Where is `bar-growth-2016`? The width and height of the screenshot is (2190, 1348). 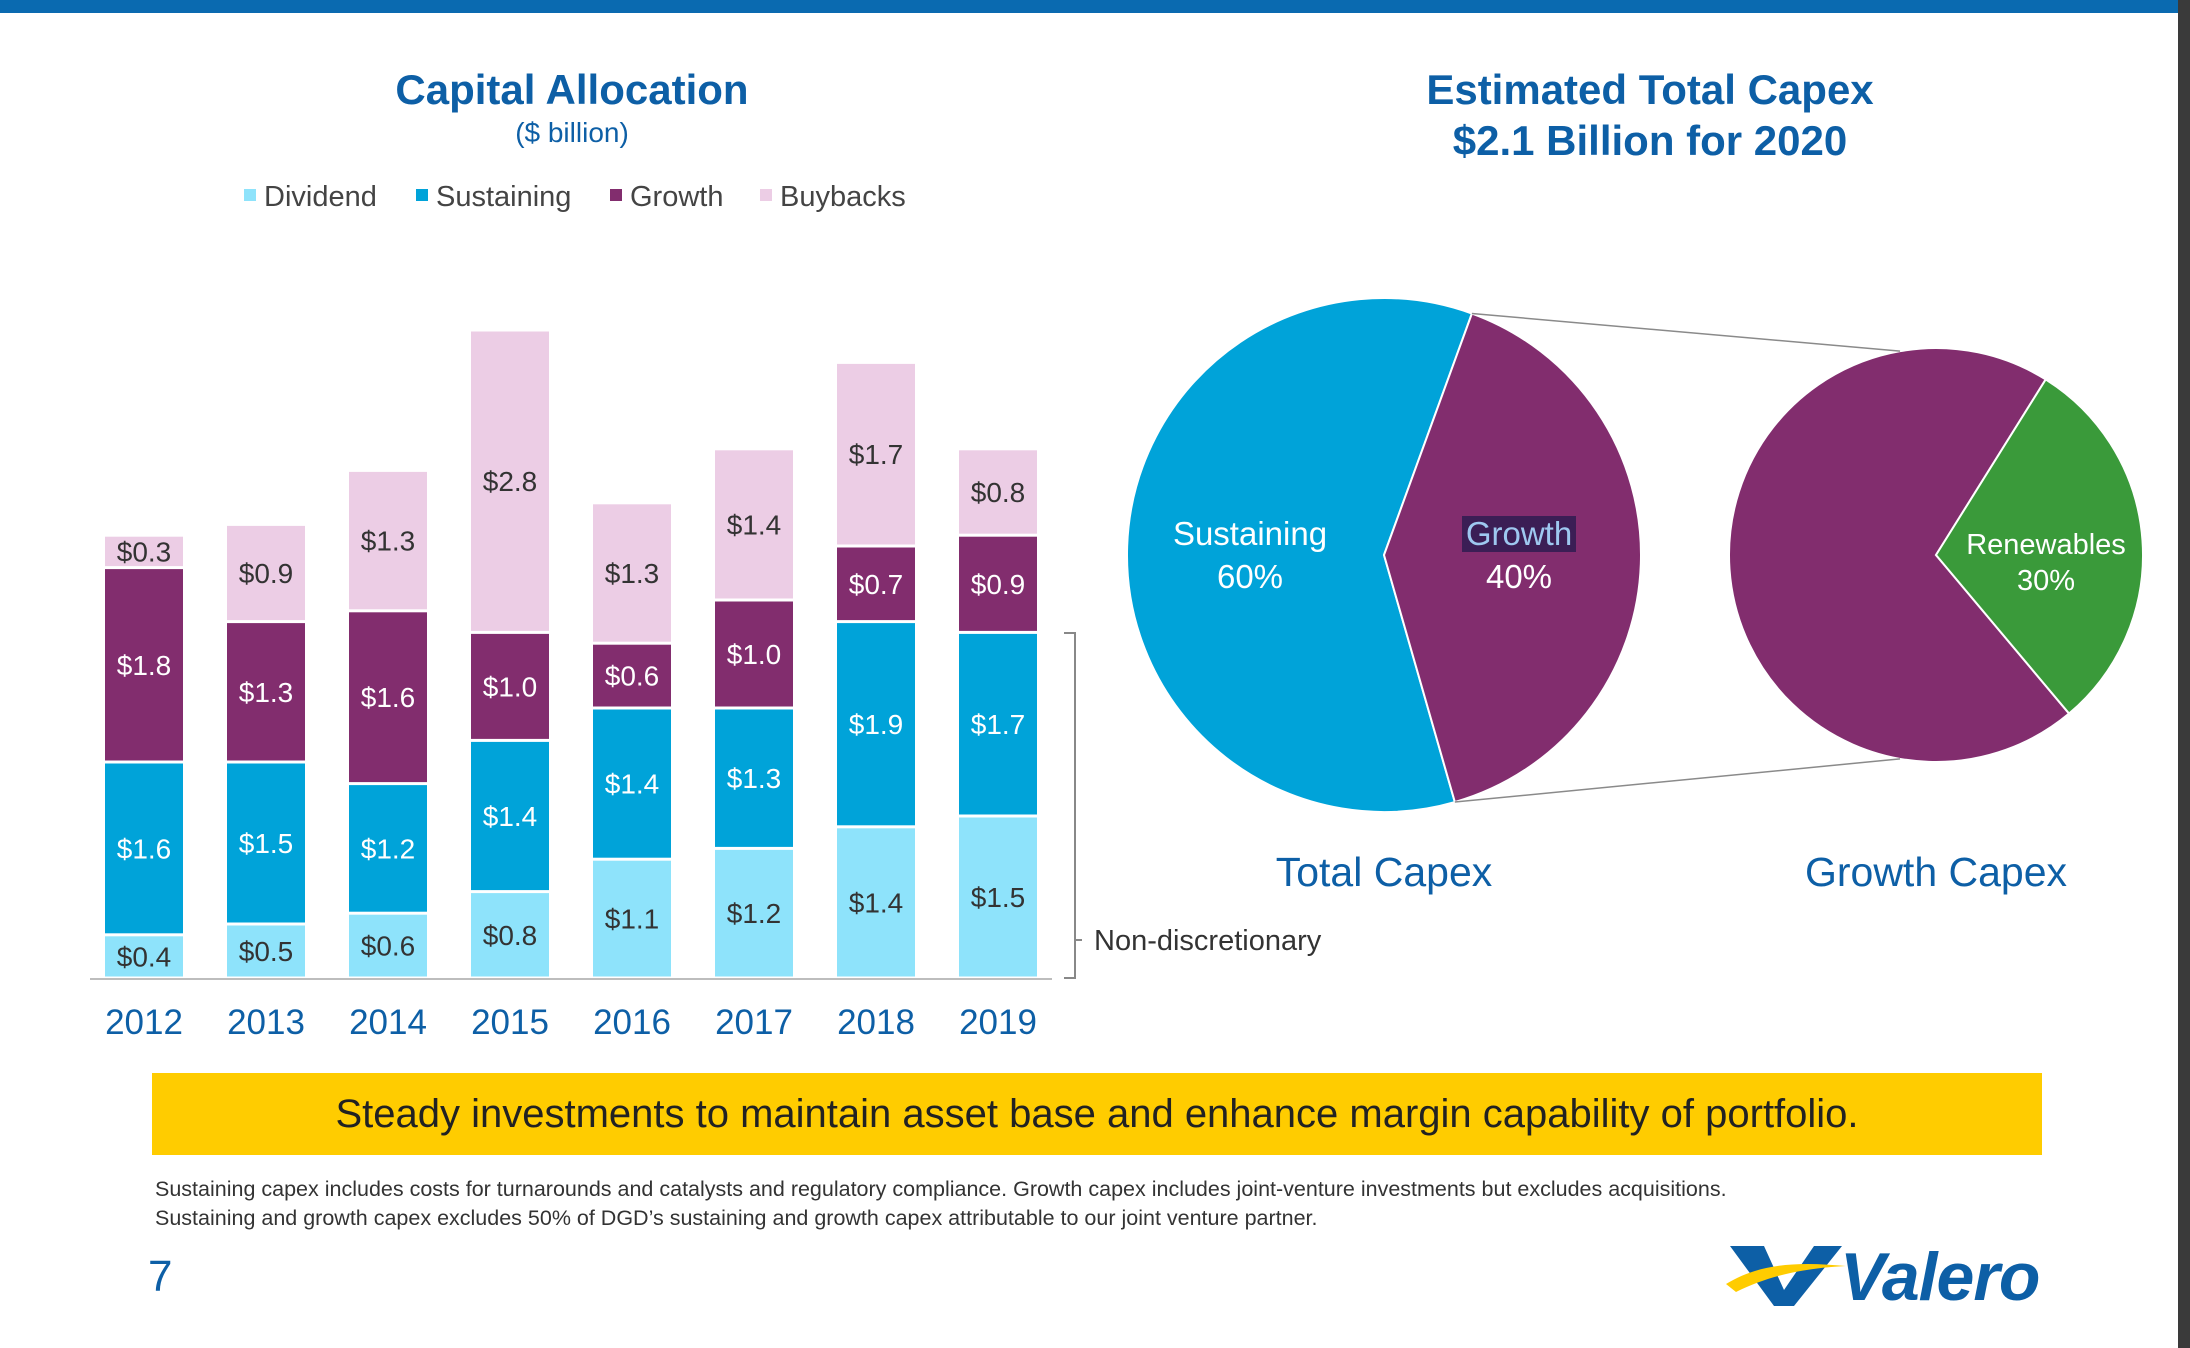 bar-growth-2016 is located at coordinates (632, 675).